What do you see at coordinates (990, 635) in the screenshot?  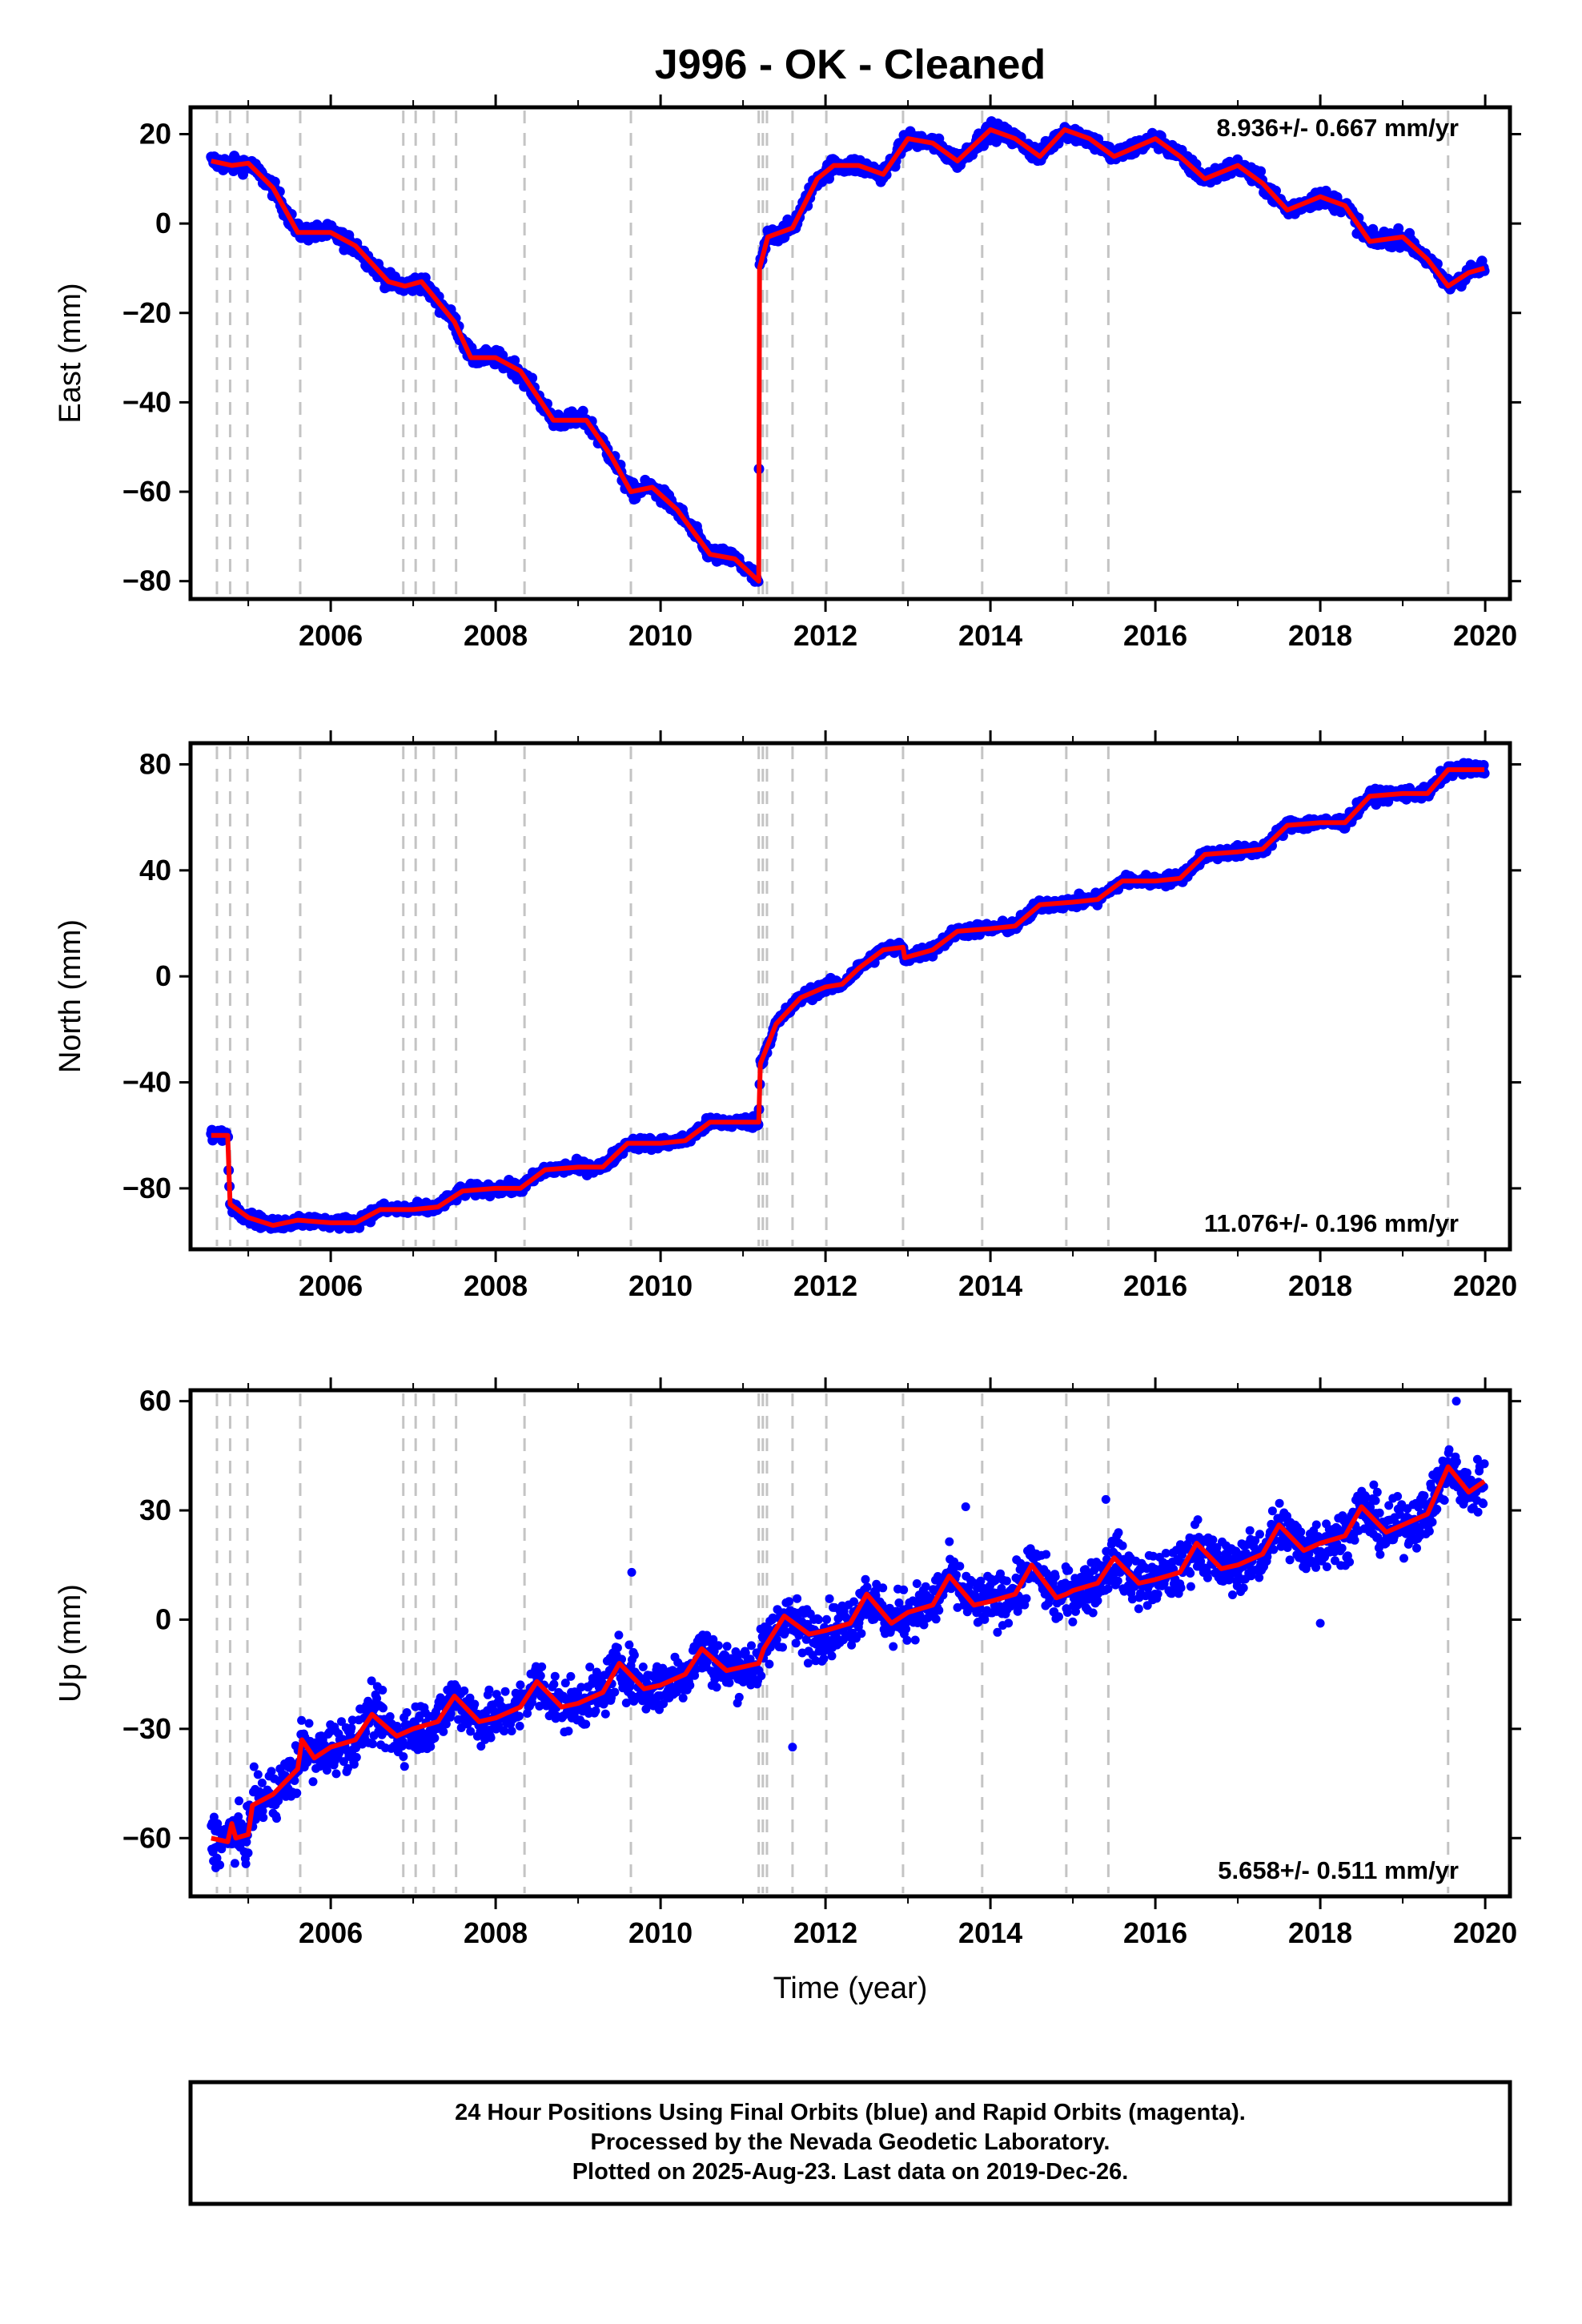 I see `x-tick-label: 2014` at bounding box center [990, 635].